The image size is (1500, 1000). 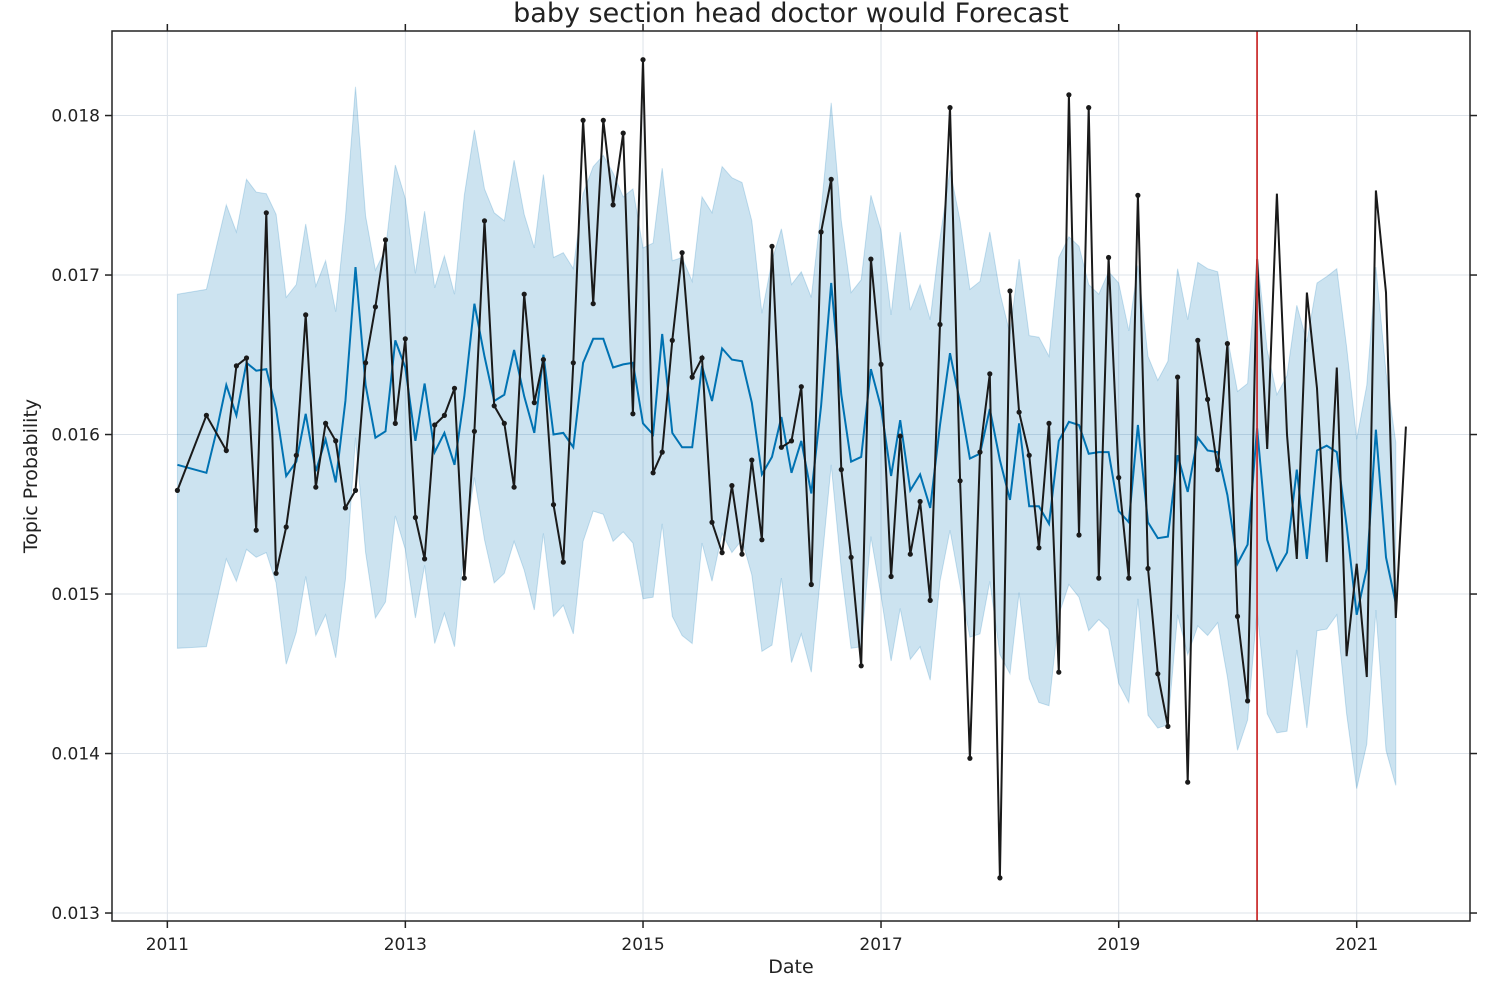 I want to click on y-axis-title: Topic Probability, so click(x=31, y=476).